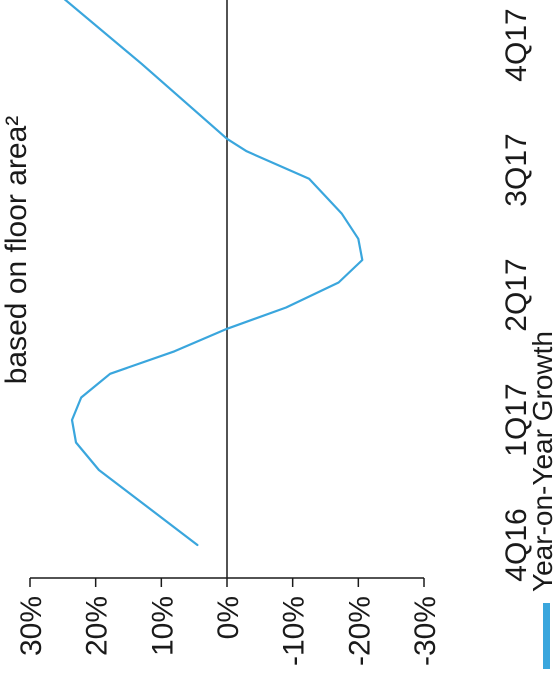 This screenshot has width=560, height=693. I want to click on legend-swatch, so click(546, 636).